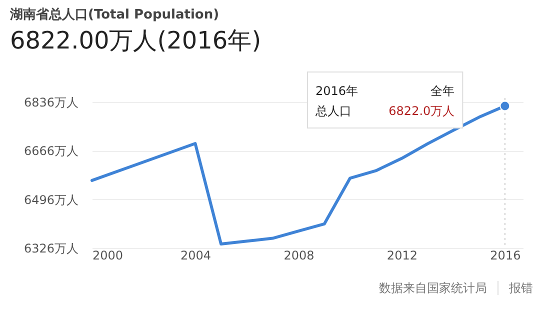  Describe the element at coordinates (505, 255) in the screenshot. I see `x-tick-label: 2016` at that location.